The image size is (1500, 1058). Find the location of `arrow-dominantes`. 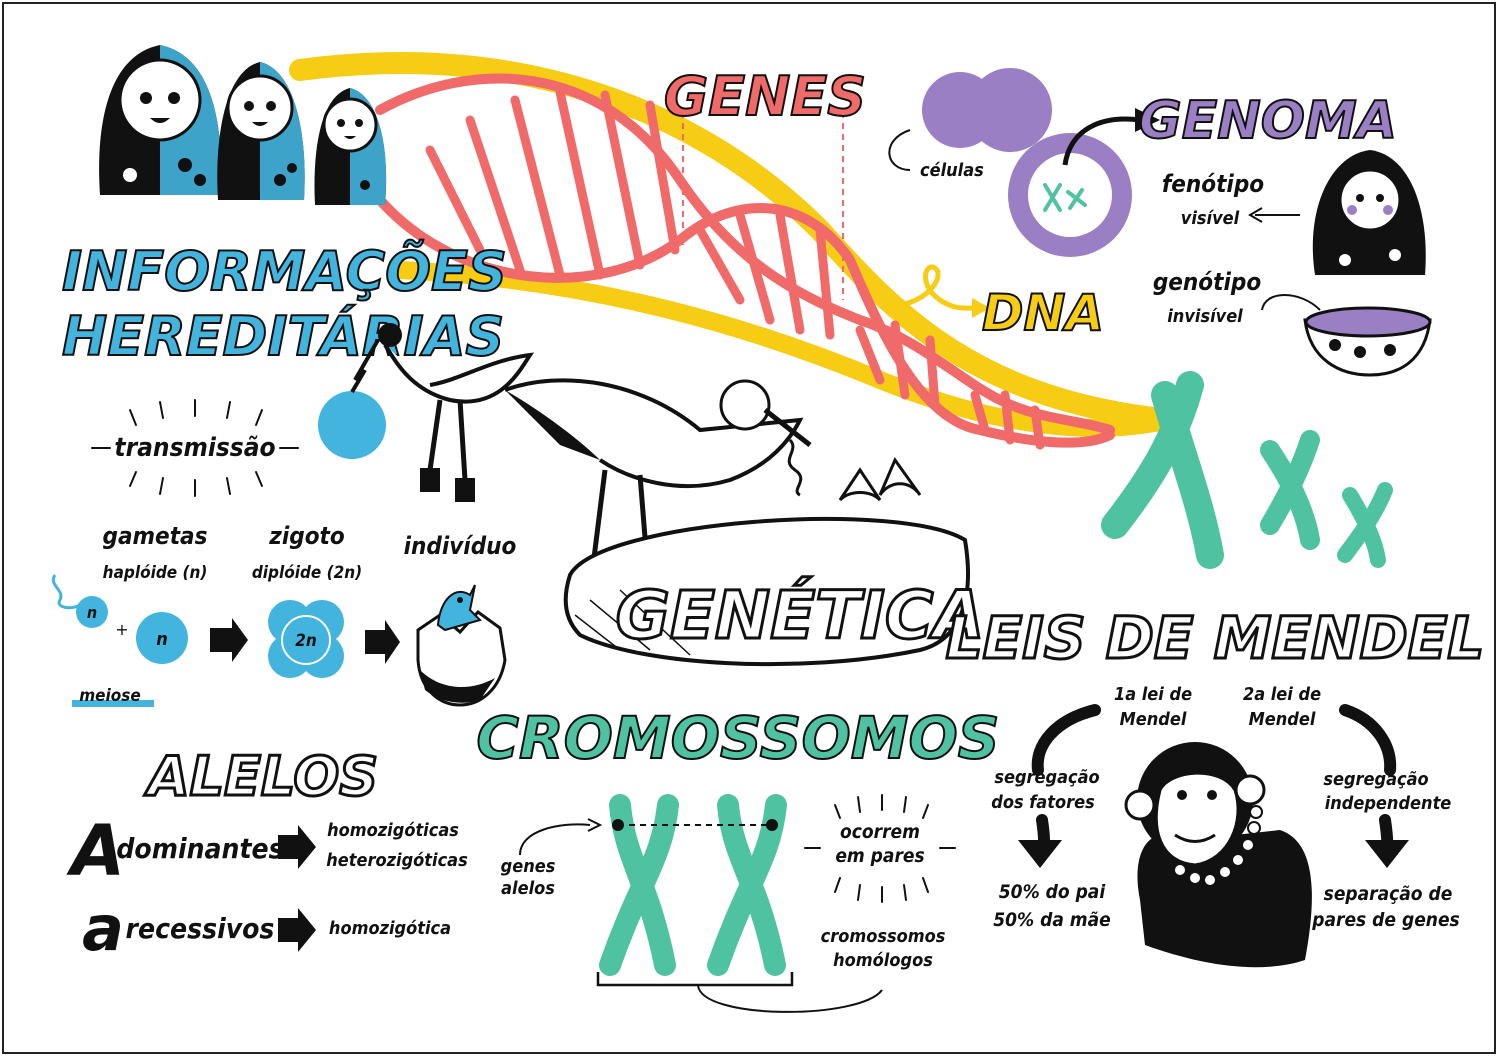

arrow-dominantes is located at coordinates (297, 847).